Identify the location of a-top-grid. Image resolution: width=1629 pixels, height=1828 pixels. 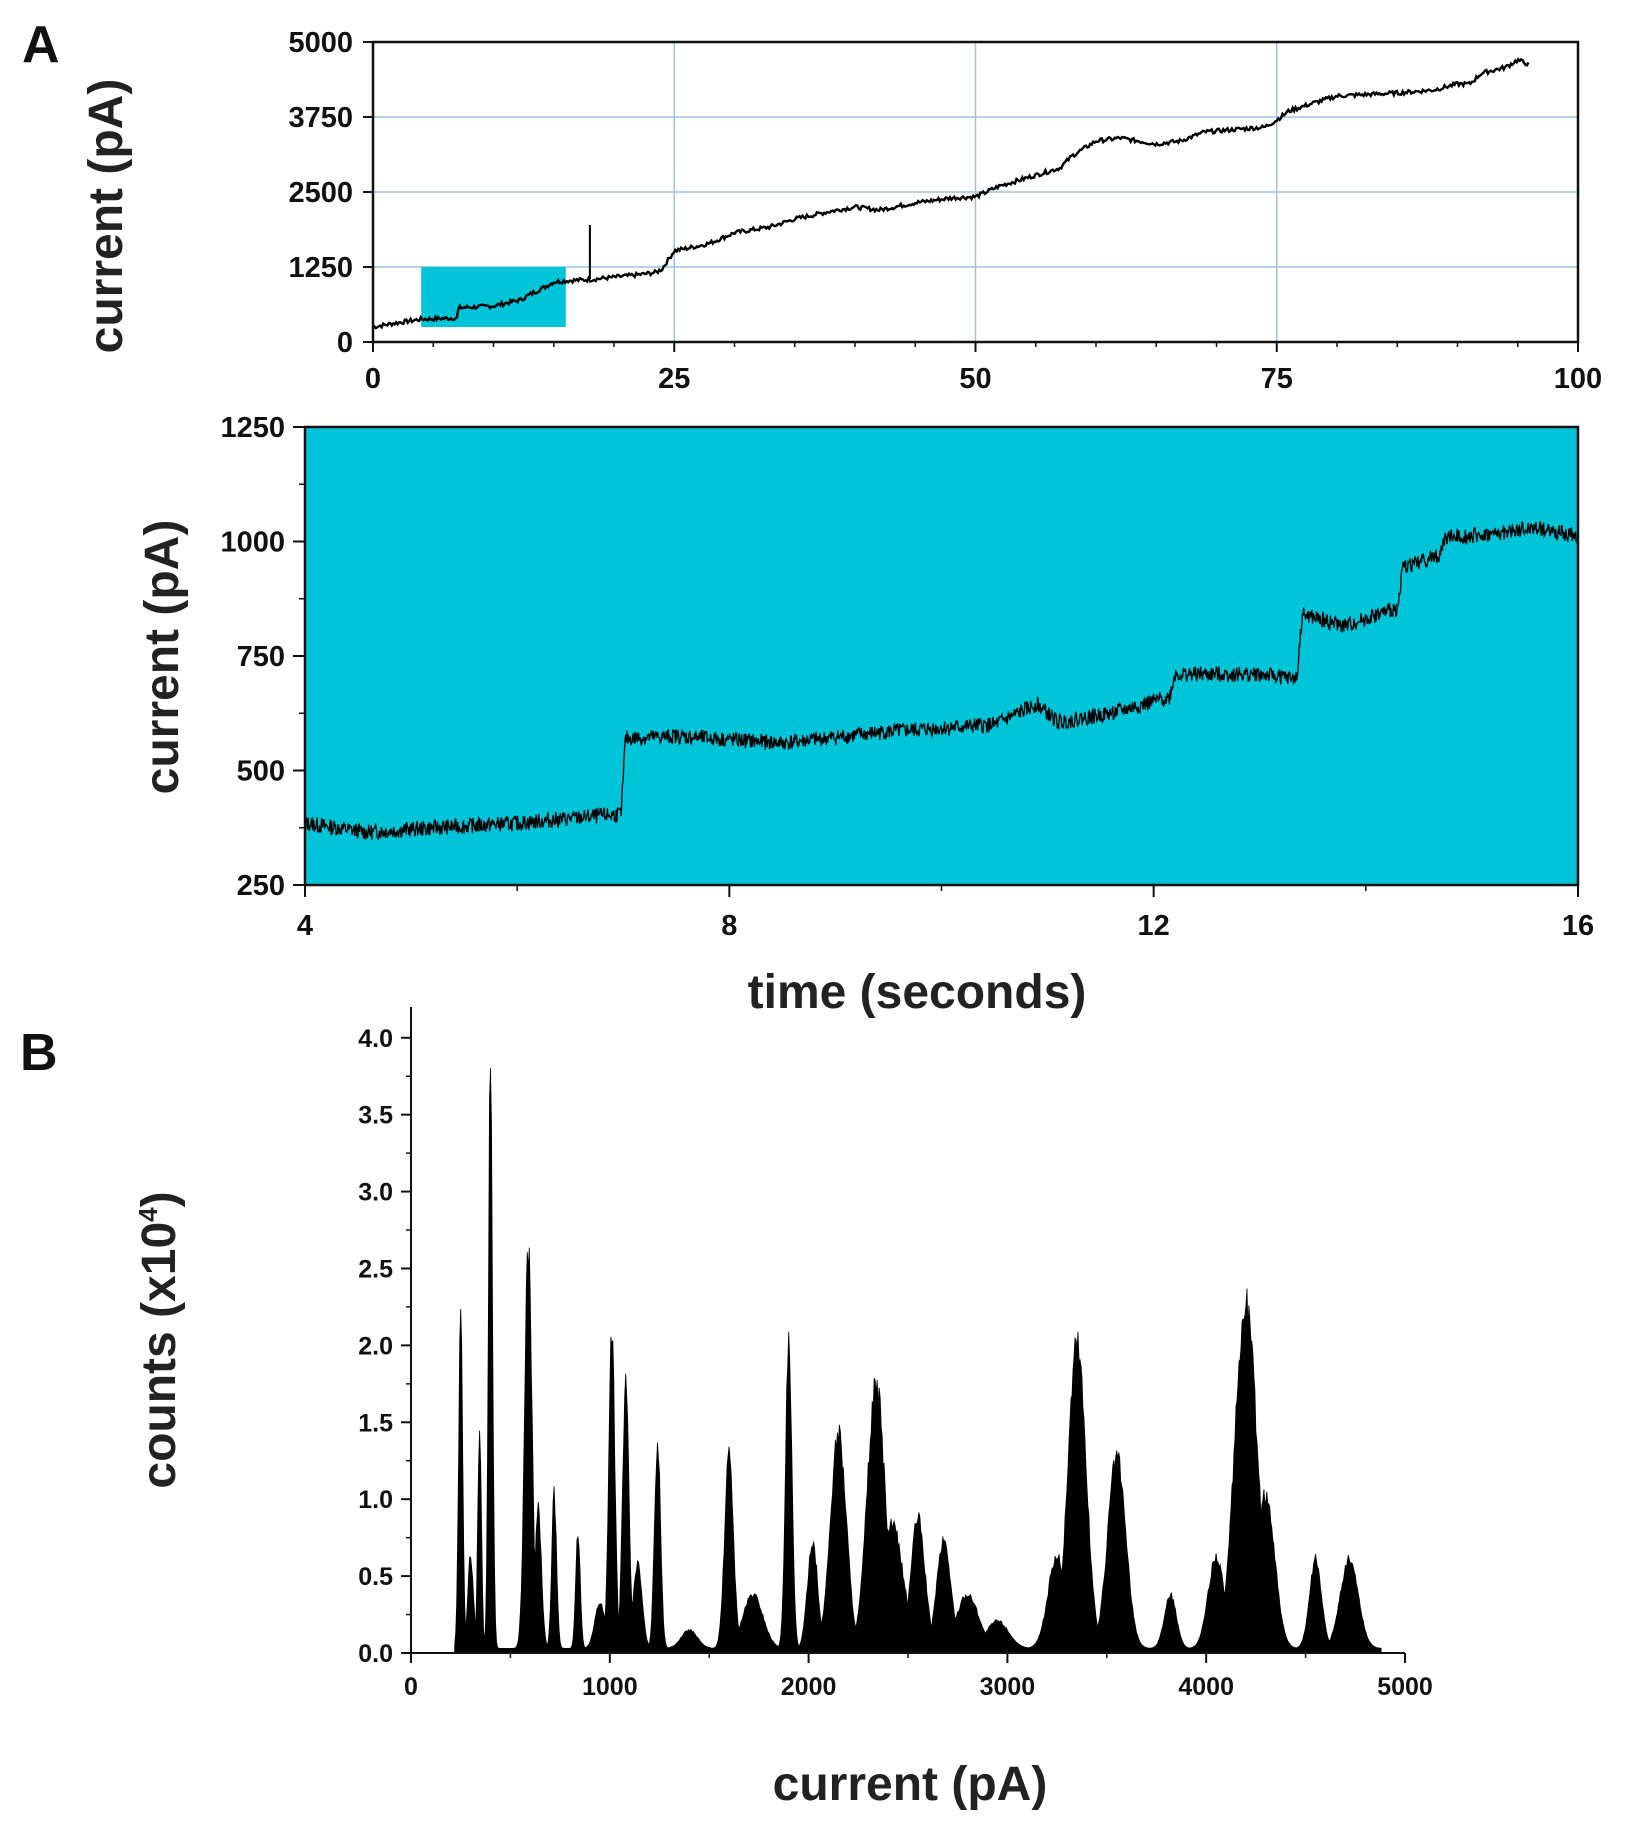
(975, 192).